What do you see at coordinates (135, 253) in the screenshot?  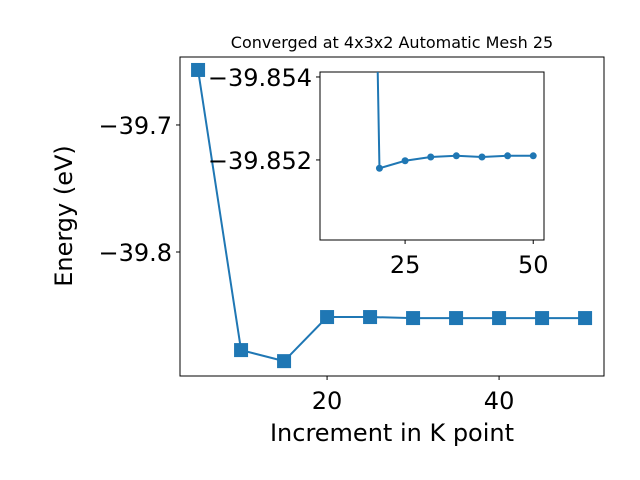 I see `y-tick-label: −39.8` at bounding box center [135, 253].